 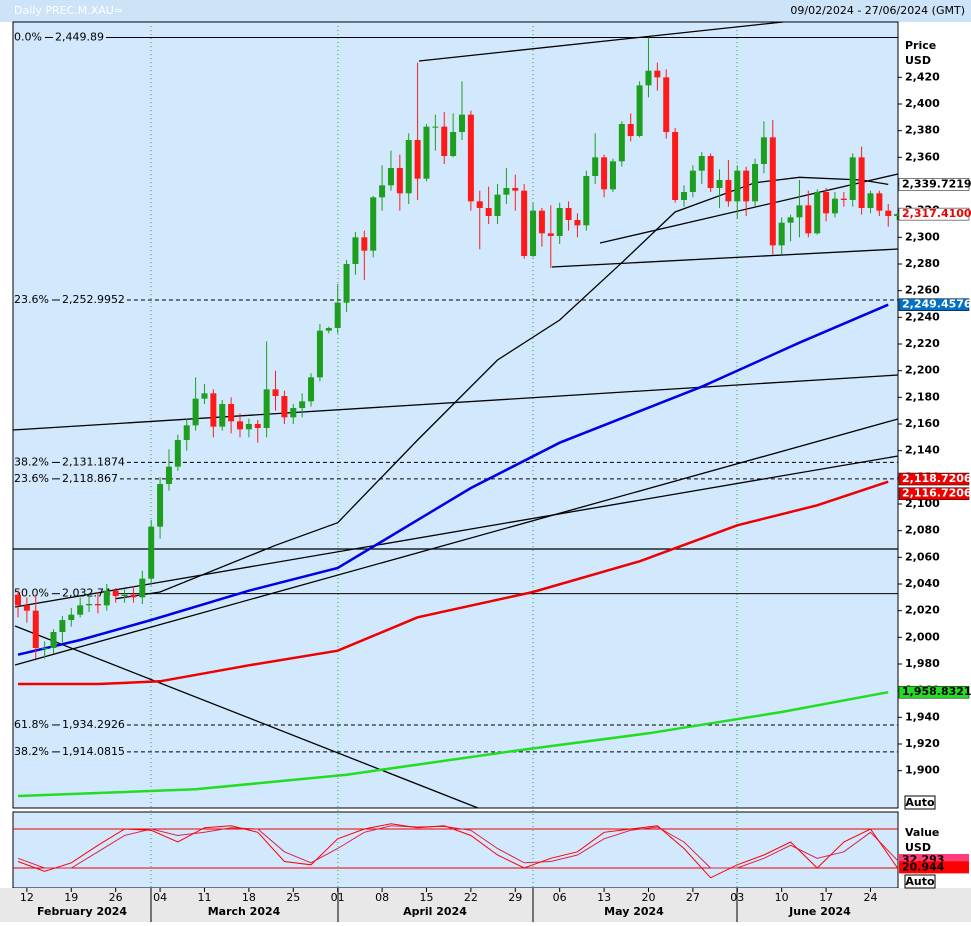 I want to click on x-tick-label: 24, so click(x=870, y=897).